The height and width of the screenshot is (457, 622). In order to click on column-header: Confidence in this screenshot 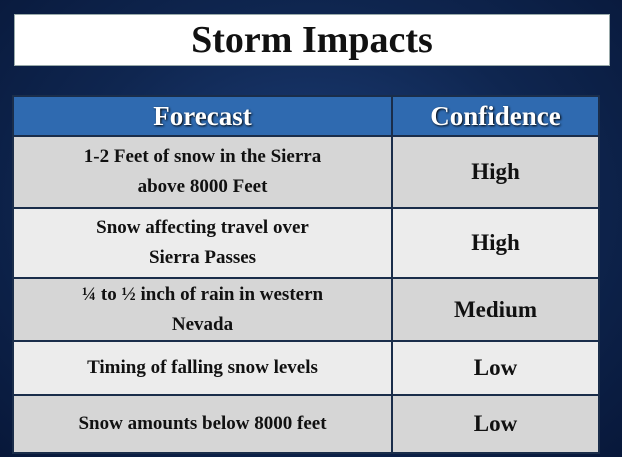, I will do `click(495, 116)`.